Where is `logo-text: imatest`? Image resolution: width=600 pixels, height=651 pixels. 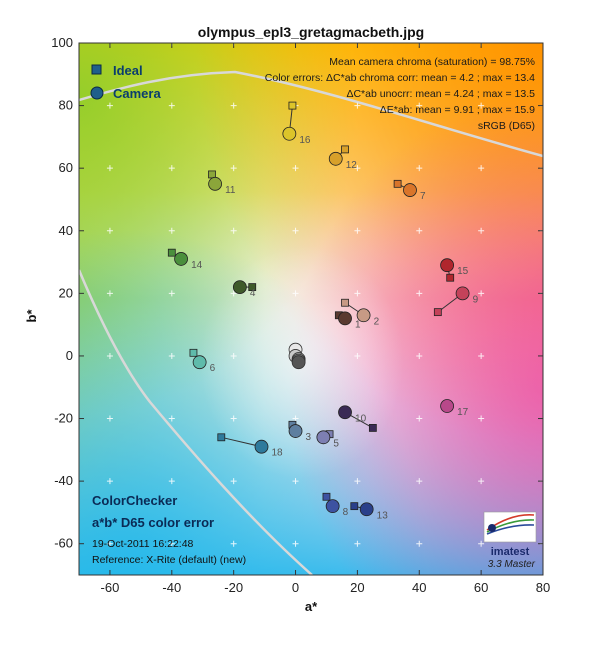 logo-text: imatest is located at coordinates (510, 552).